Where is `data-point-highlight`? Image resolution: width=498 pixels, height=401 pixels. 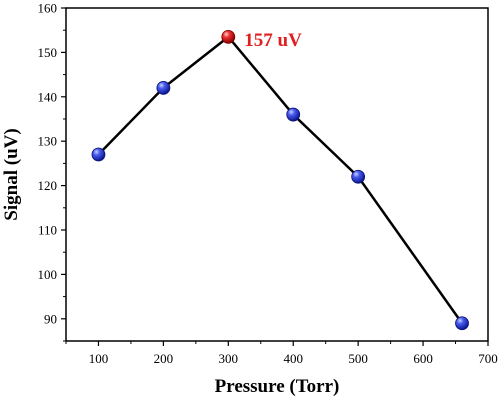
data-point-highlight is located at coordinates (228, 36).